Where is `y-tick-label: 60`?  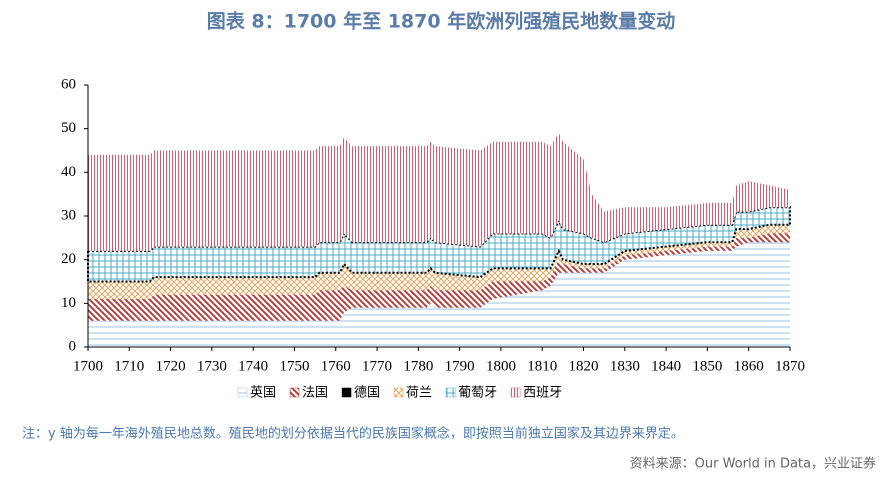 y-tick-label: 60 is located at coordinates (68, 84).